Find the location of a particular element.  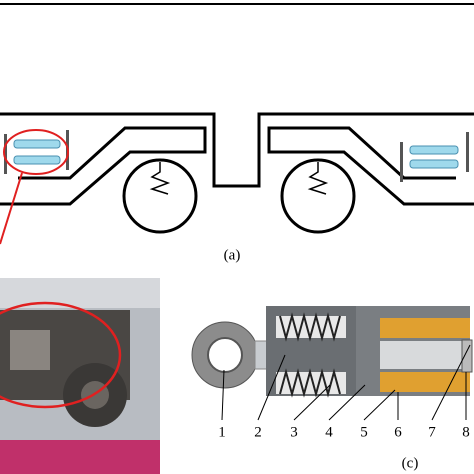

bogie-photo is located at coordinates (80, 376).